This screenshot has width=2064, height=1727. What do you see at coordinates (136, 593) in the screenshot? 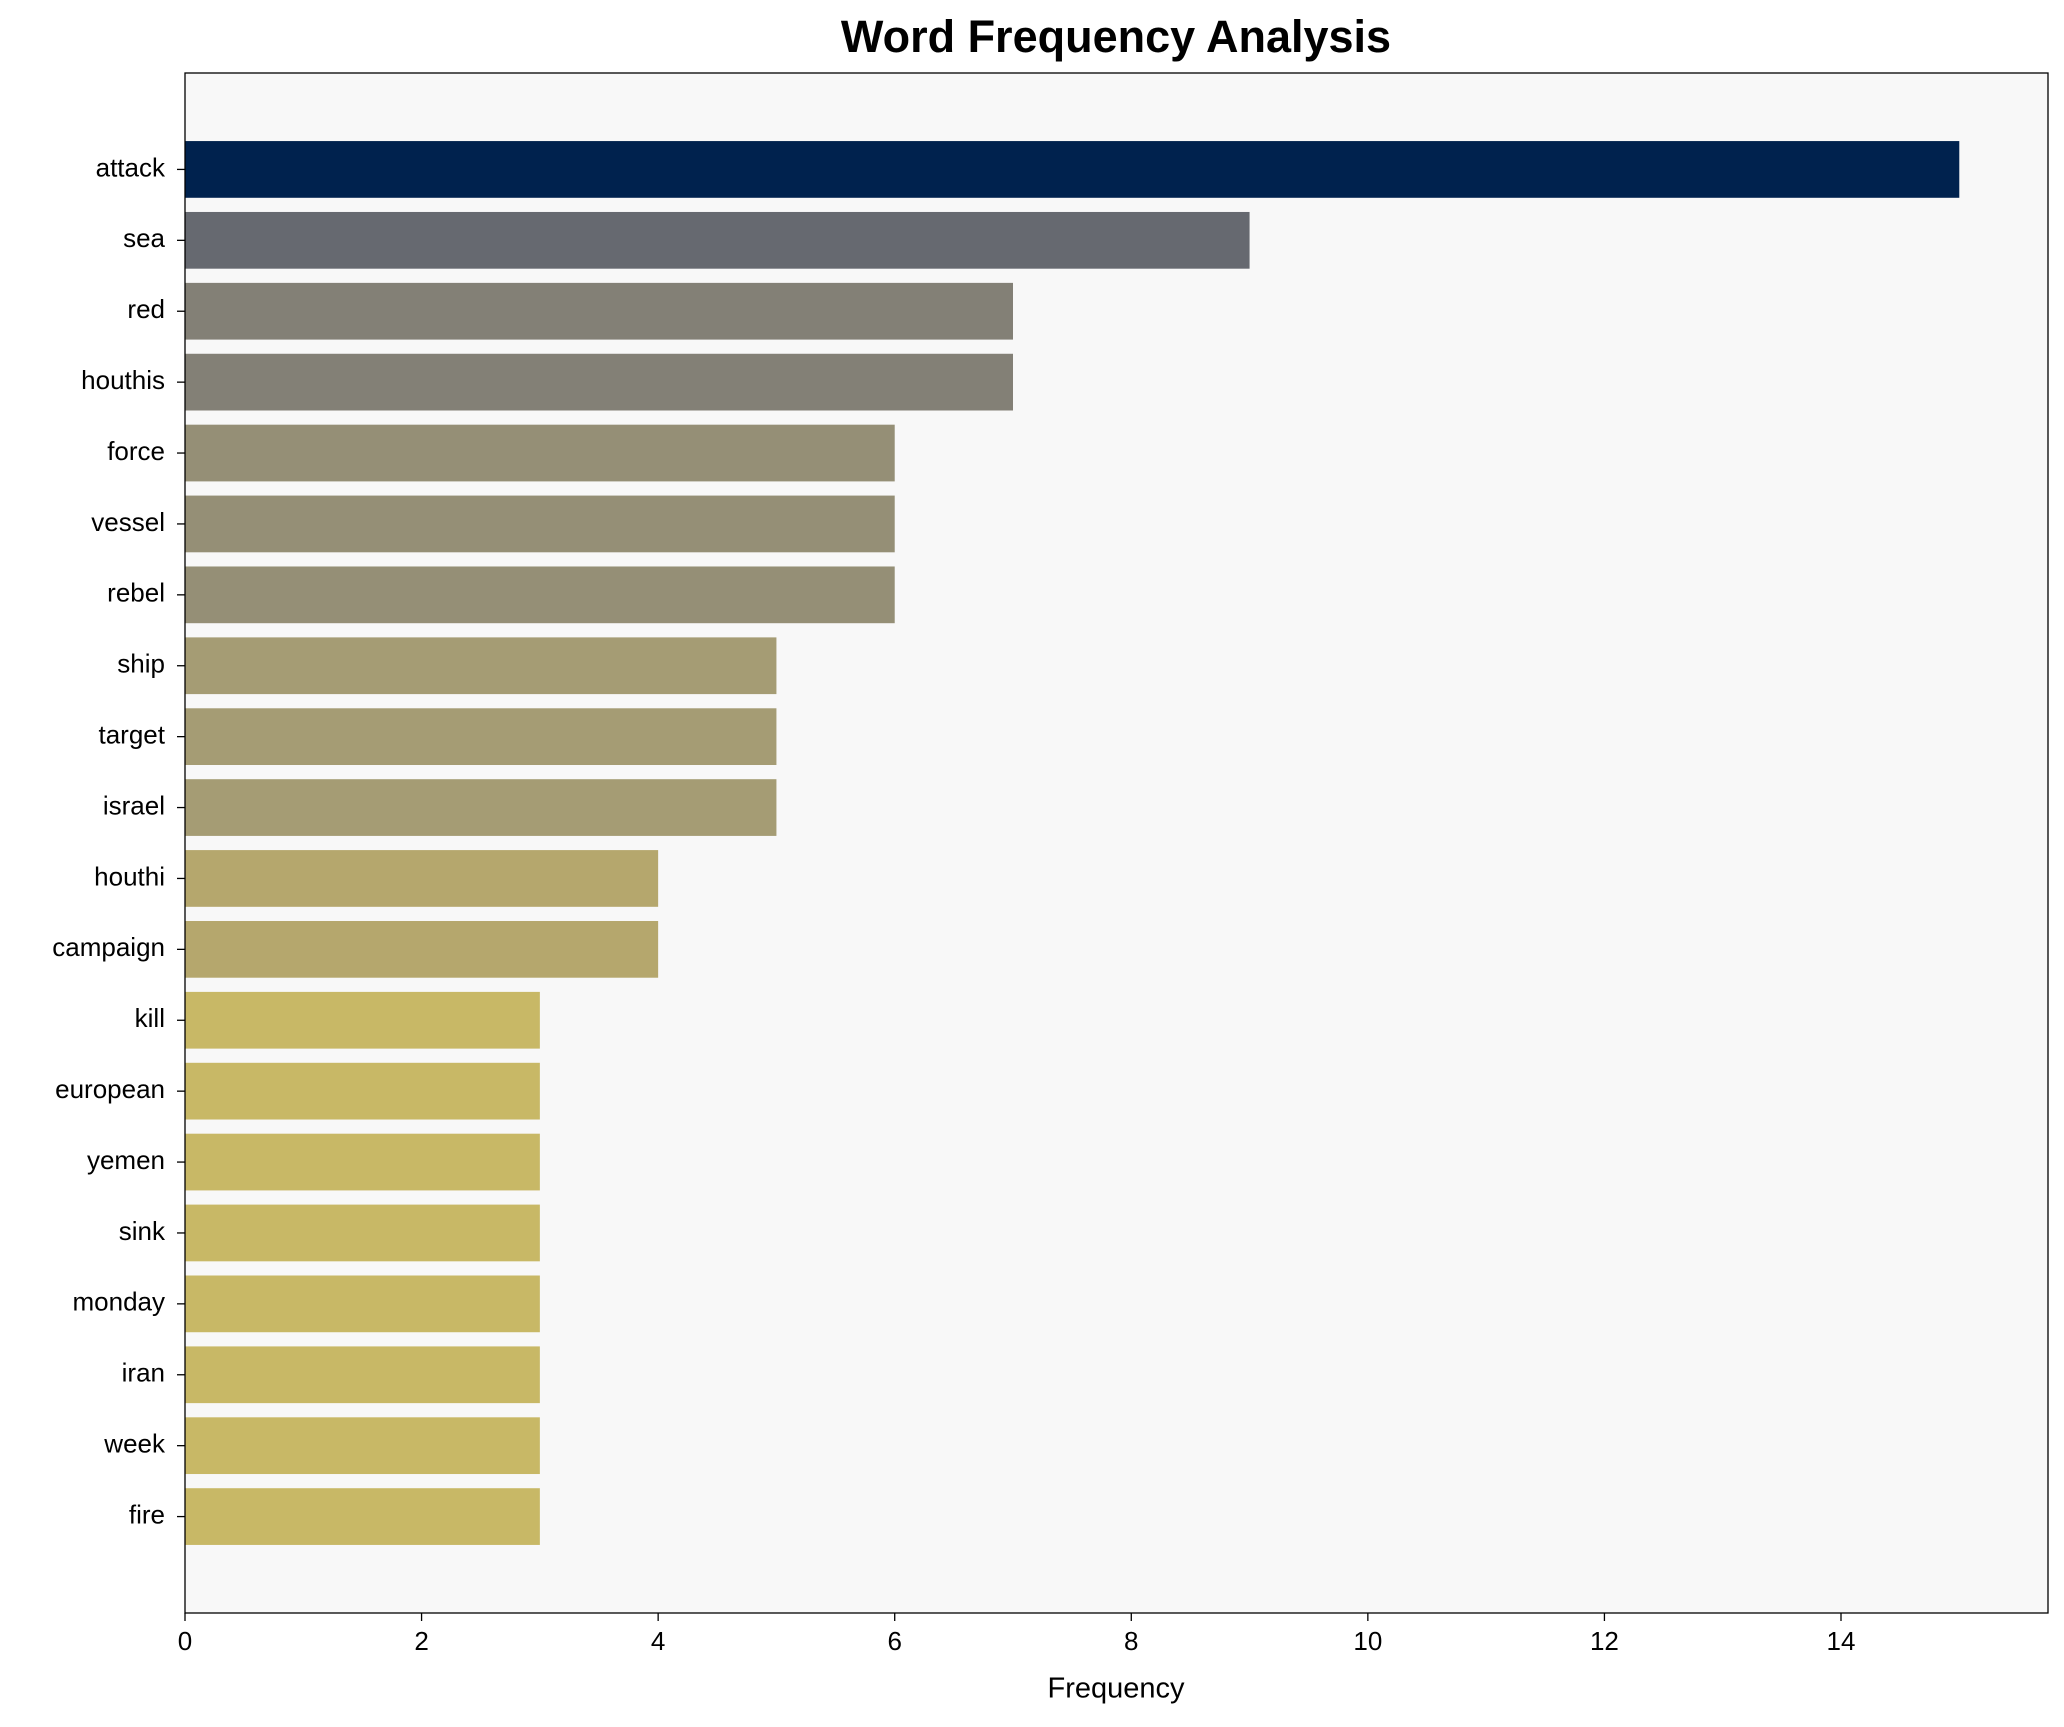
I see `y-tick-label: rebel` at bounding box center [136, 593].